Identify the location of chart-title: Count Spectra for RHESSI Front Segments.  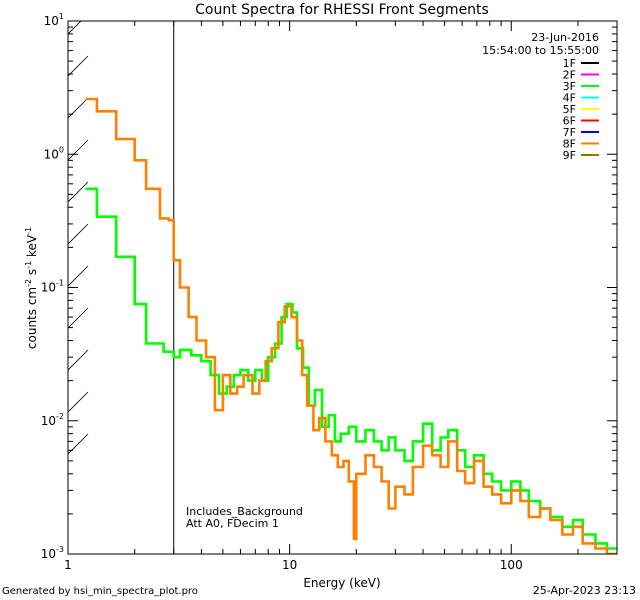
(342, 10).